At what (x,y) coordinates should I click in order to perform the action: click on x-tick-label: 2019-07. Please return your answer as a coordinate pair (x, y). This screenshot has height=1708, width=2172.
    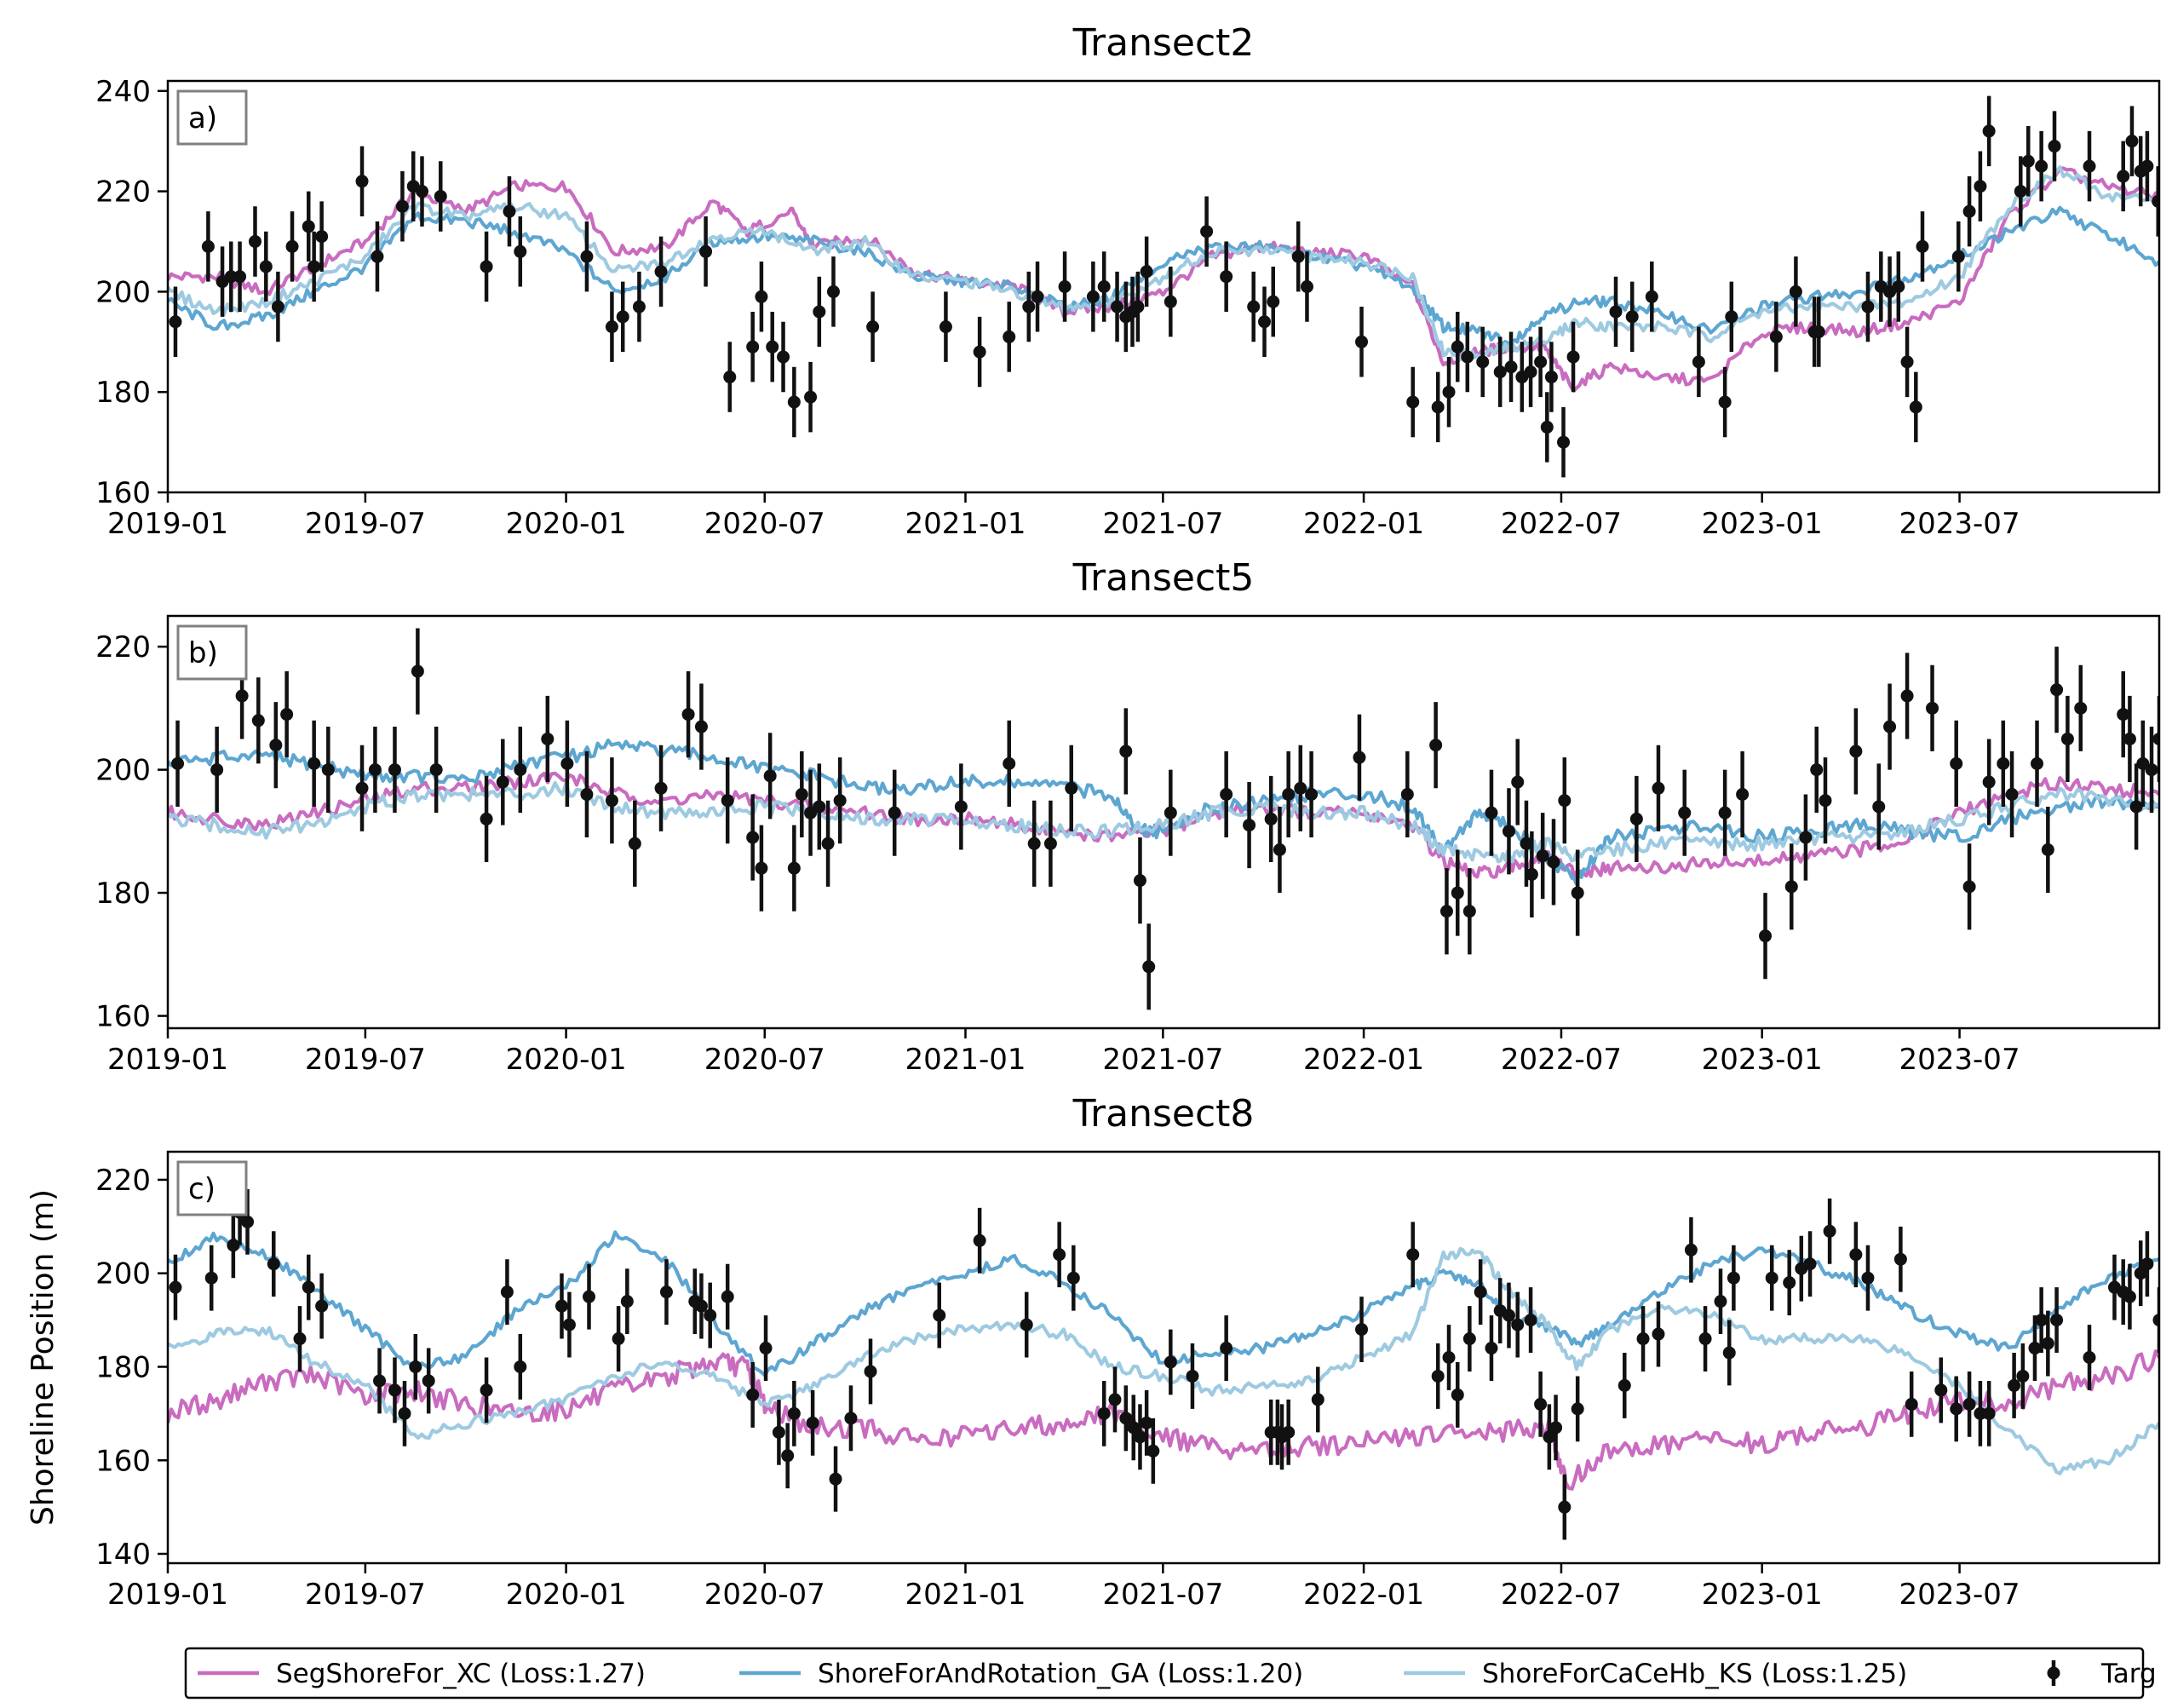
    Looking at the image, I should click on (365, 1595).